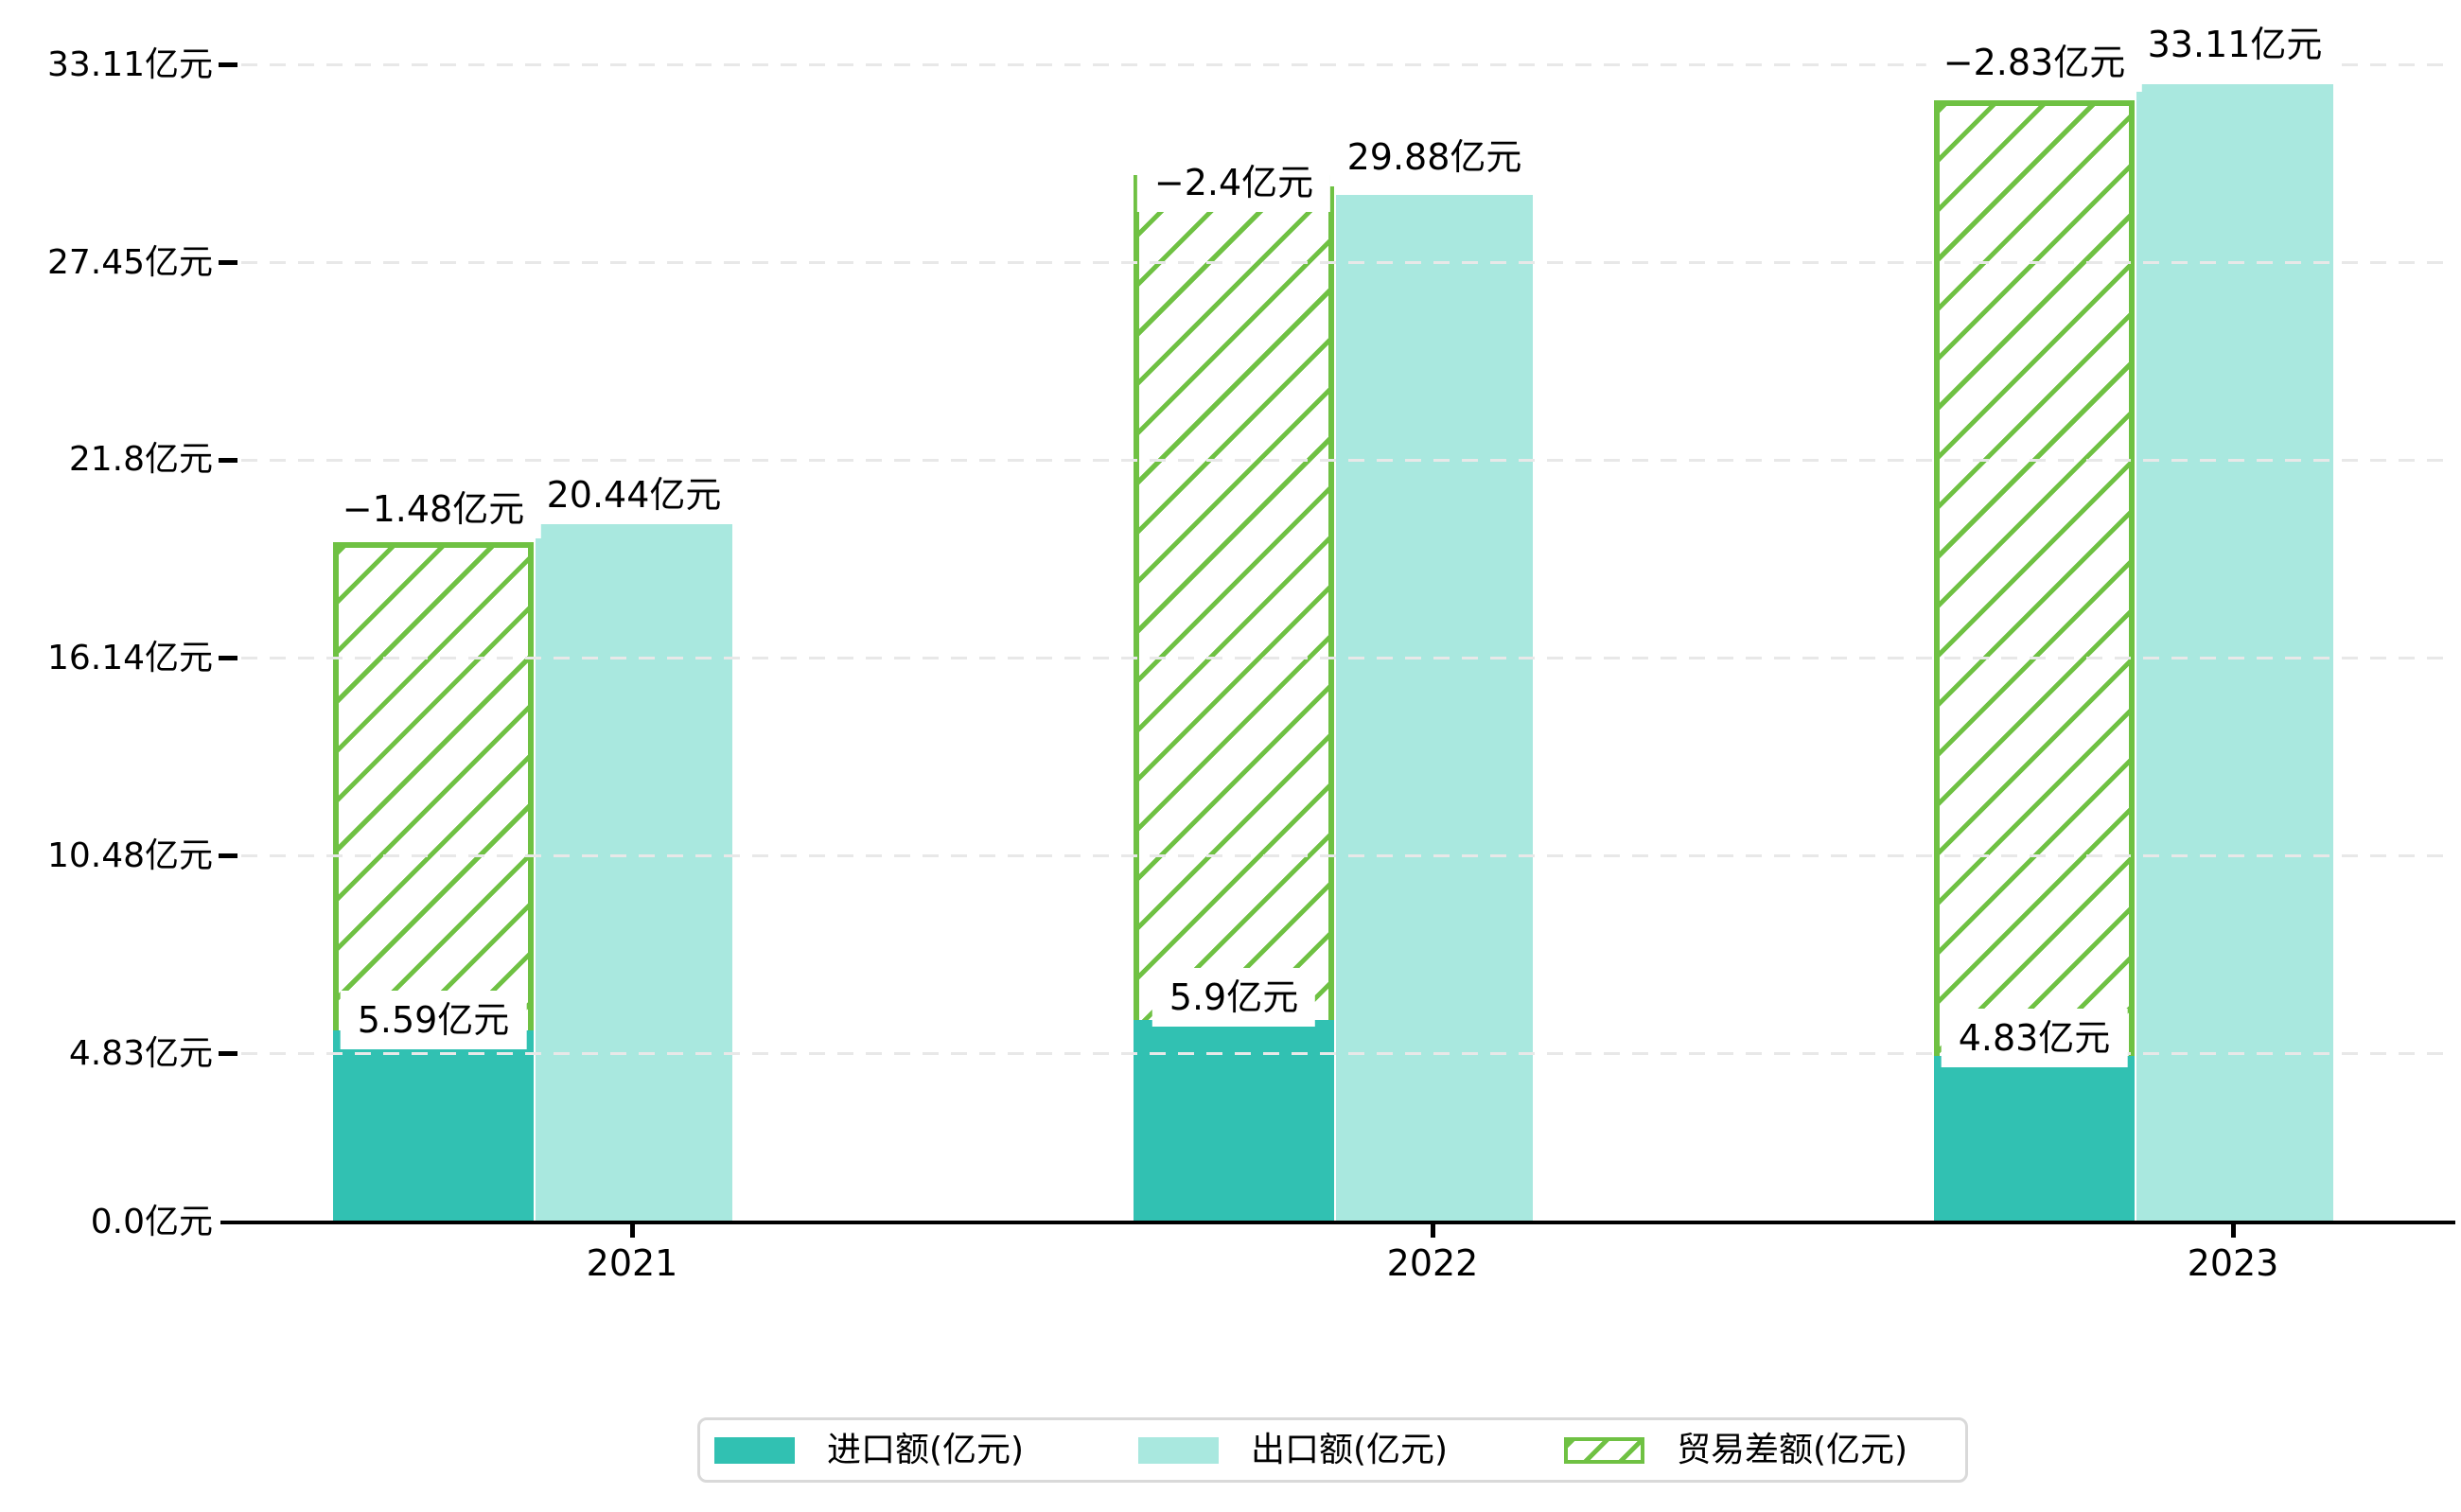 The width and height of the screenshot is (2461, 1512). Describe the element at coordinates (1792, 1449) in the screenshot. I see `legend-label-trade-diff: 贸易差额(亿元)` at that location.